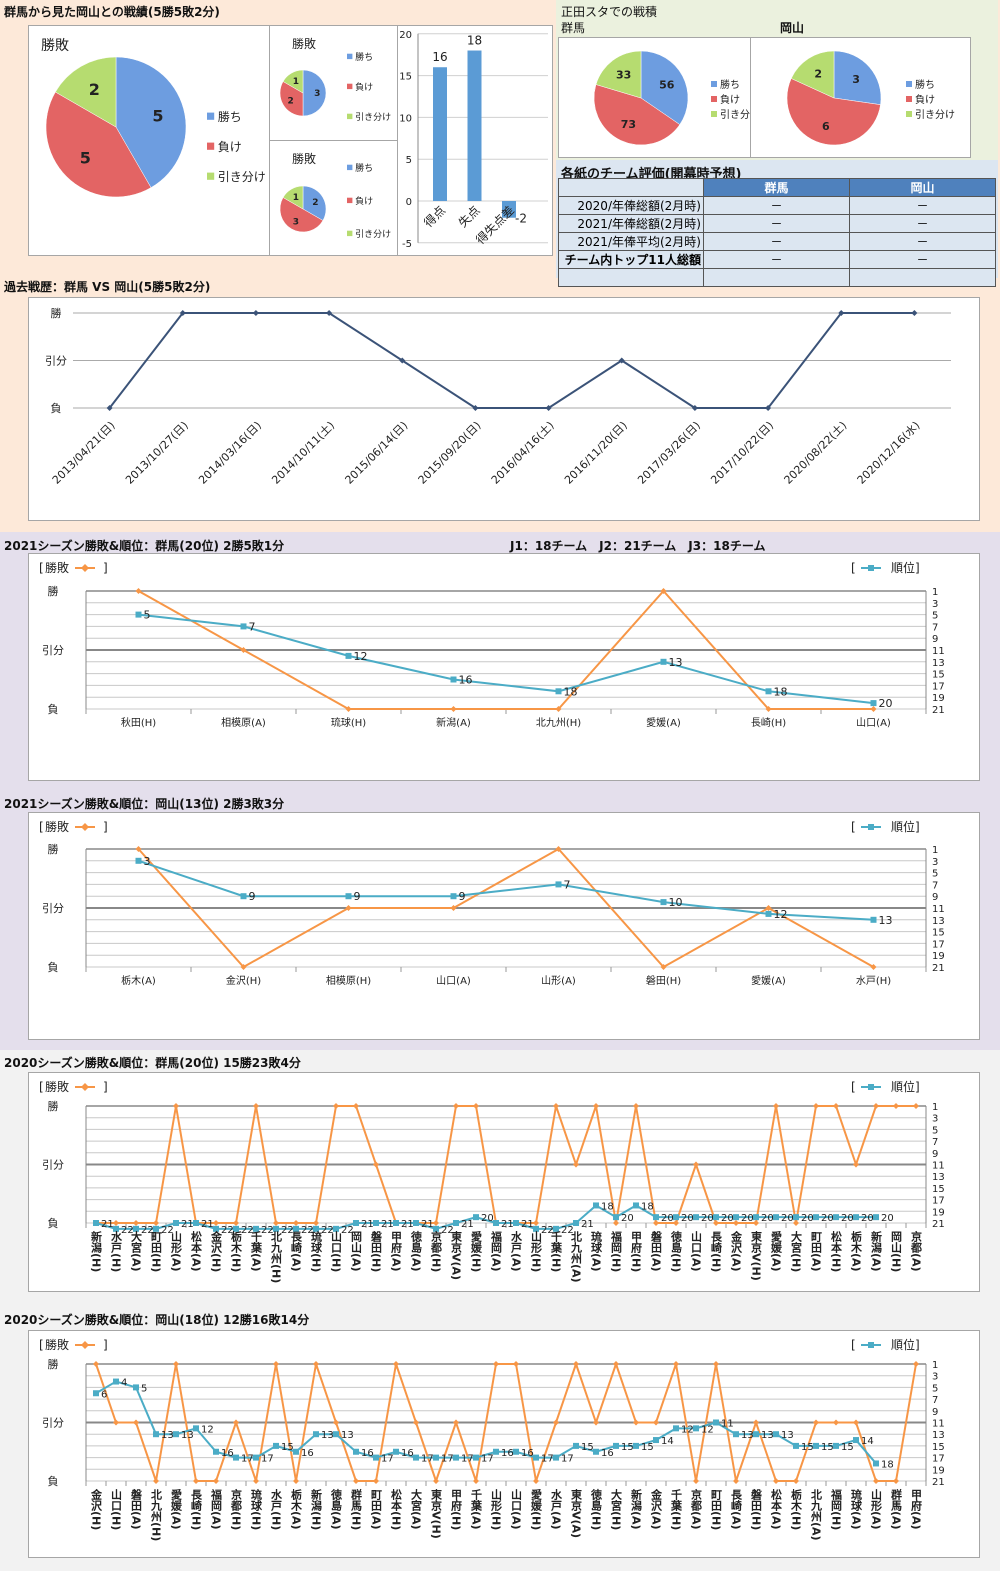  What do you see at coordinates (663, 722) in the screenshot?
I see `x-tick-label: 愛媛(A)` at bounding box center [663, 722].